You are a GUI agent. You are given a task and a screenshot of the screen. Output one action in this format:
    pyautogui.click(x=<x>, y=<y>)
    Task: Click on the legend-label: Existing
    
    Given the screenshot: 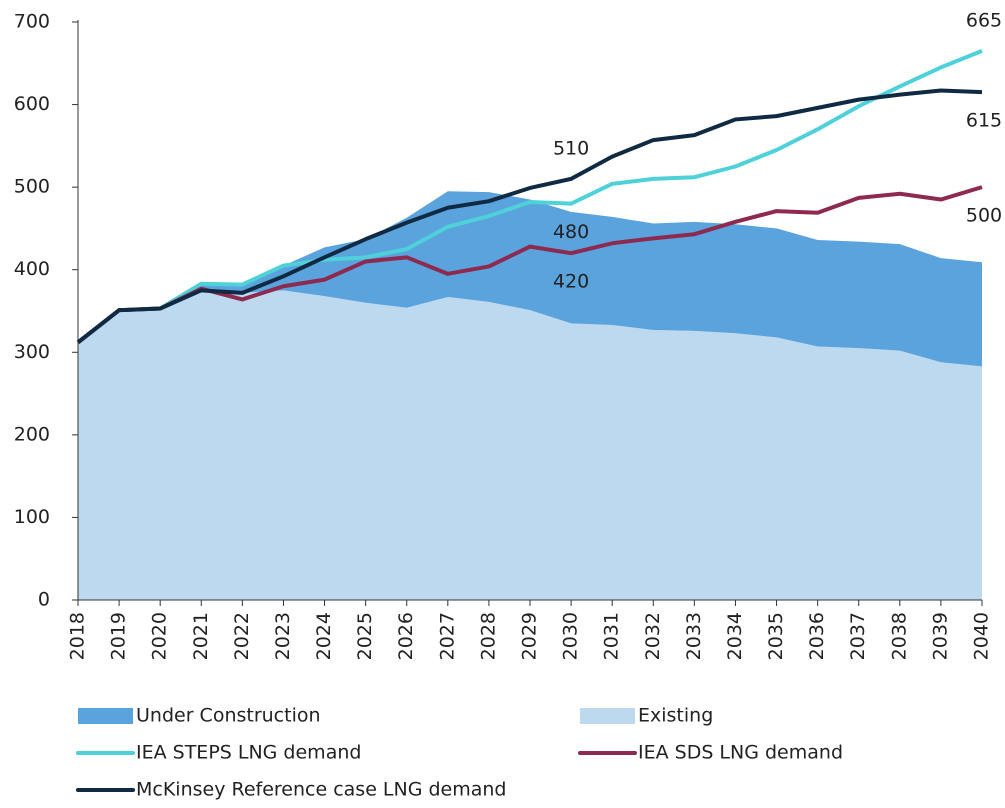 What is the action you would take?
    pyautogui.click(x=675, y=716)
    